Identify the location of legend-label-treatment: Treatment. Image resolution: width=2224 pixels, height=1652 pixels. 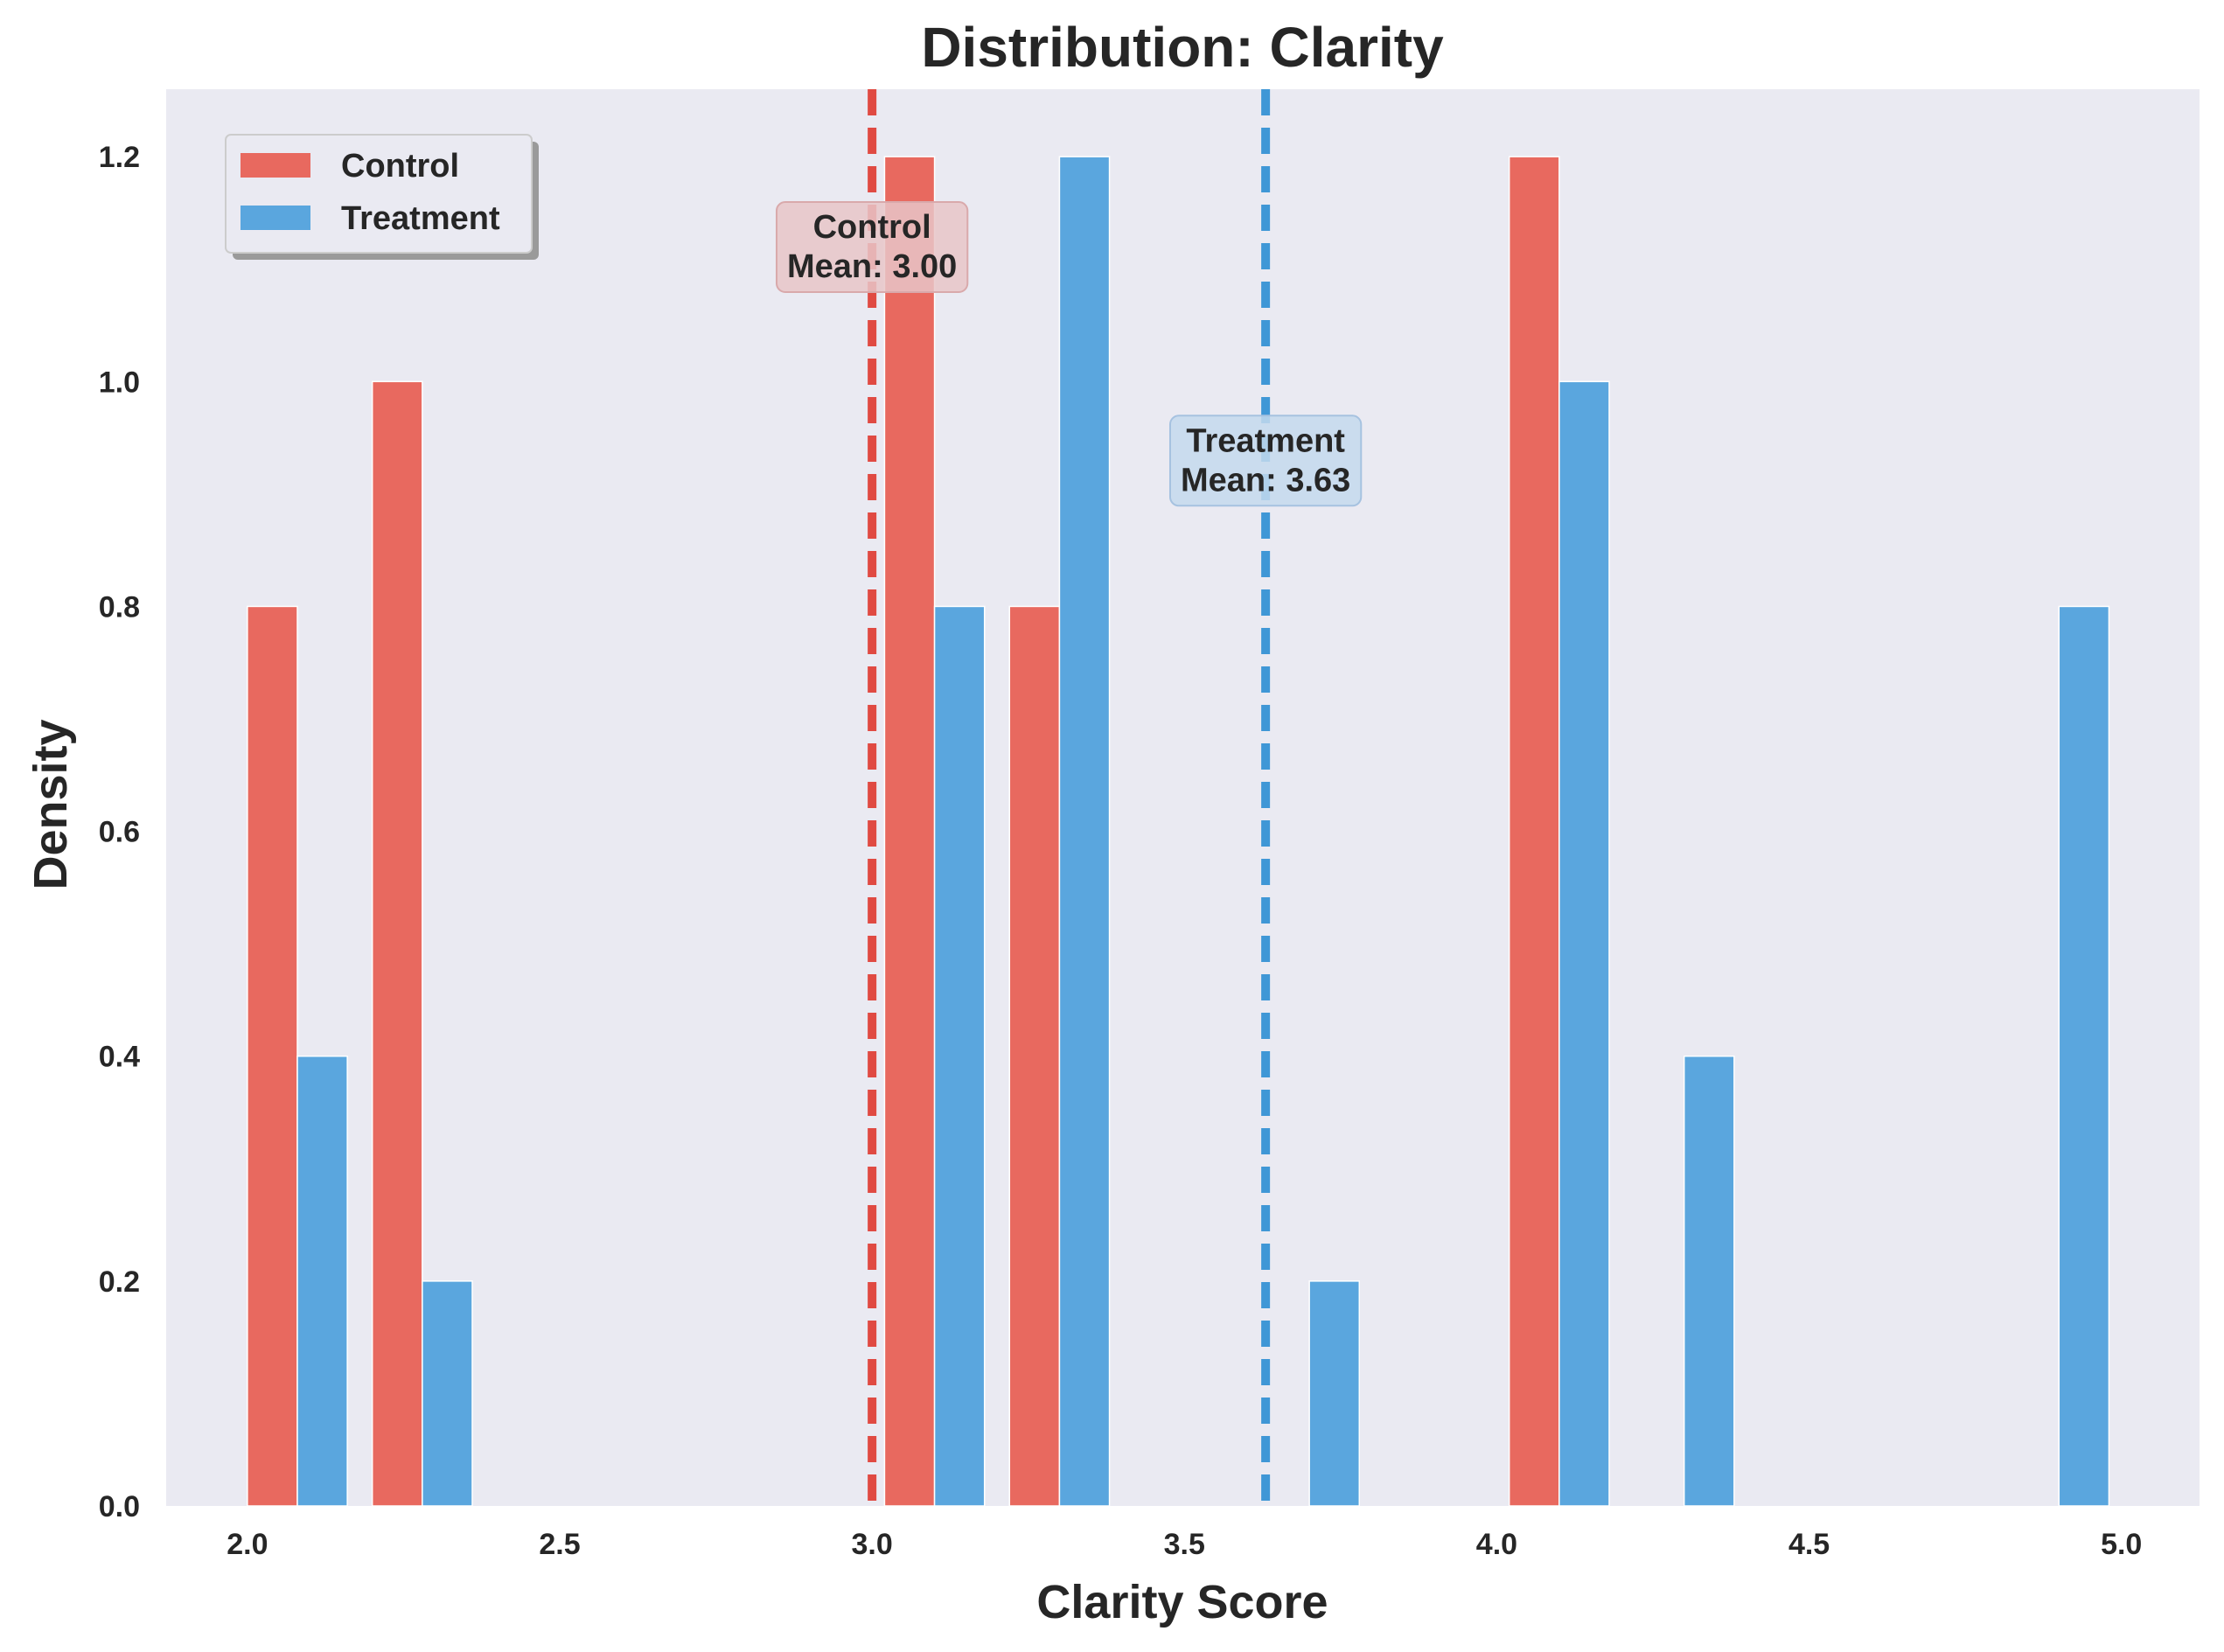
(420, 218).